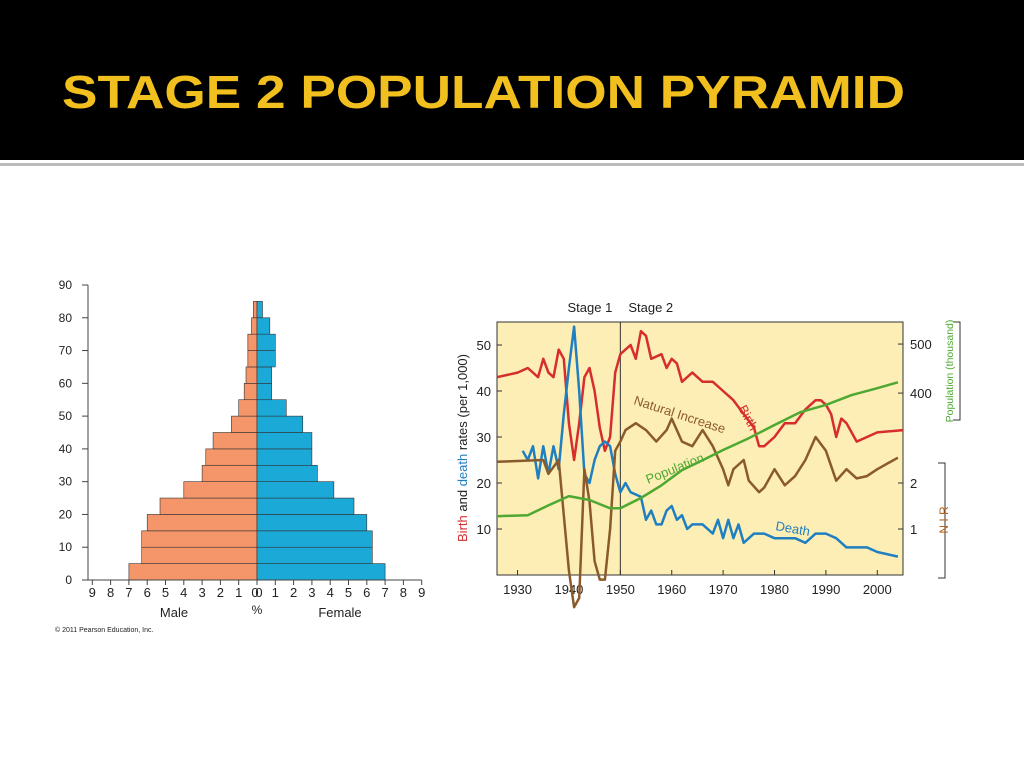 This screenshot has width=1024, height=768. Describe the element at coordinates (921, 393) in the screenshot. I see `y2-tick-label: 400` at that location.